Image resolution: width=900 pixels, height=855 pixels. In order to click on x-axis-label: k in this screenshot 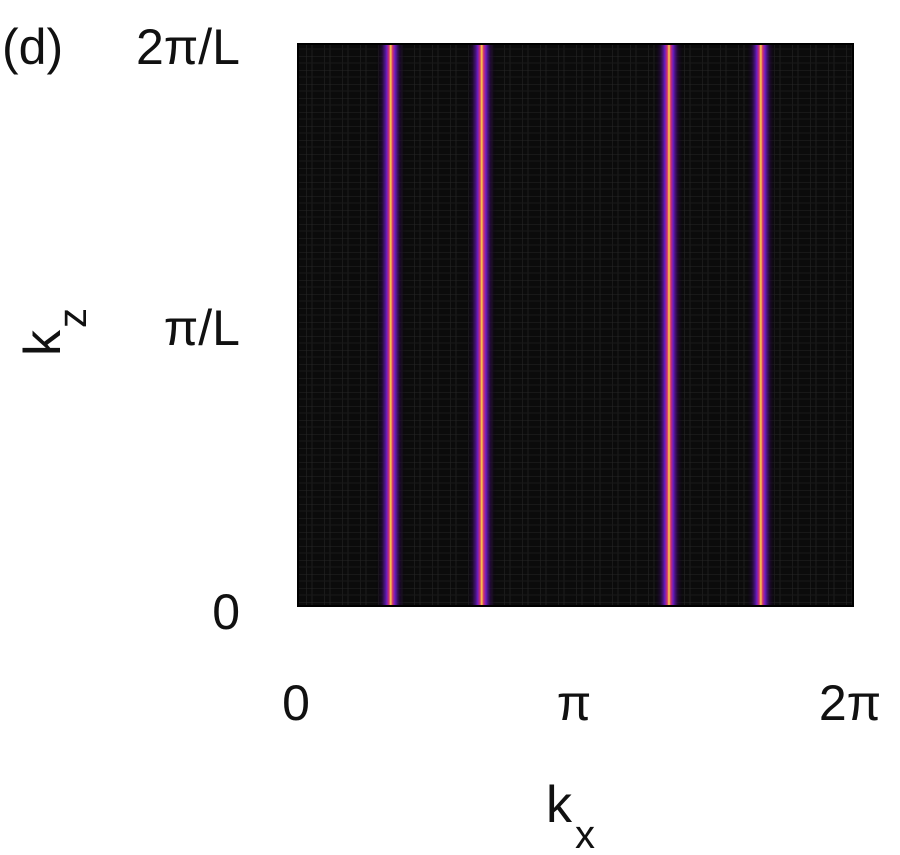, I will do `click(559, 805)`.